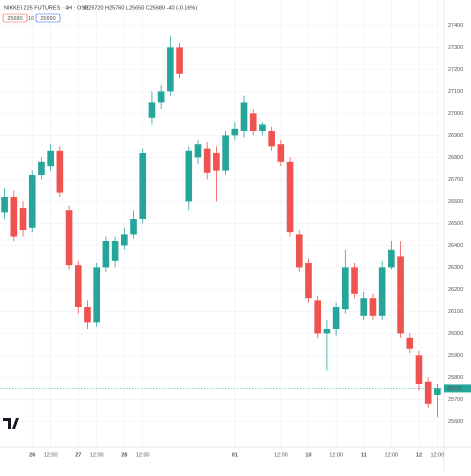  I want to click on y-tick-label: 26700, so click(455, 180).